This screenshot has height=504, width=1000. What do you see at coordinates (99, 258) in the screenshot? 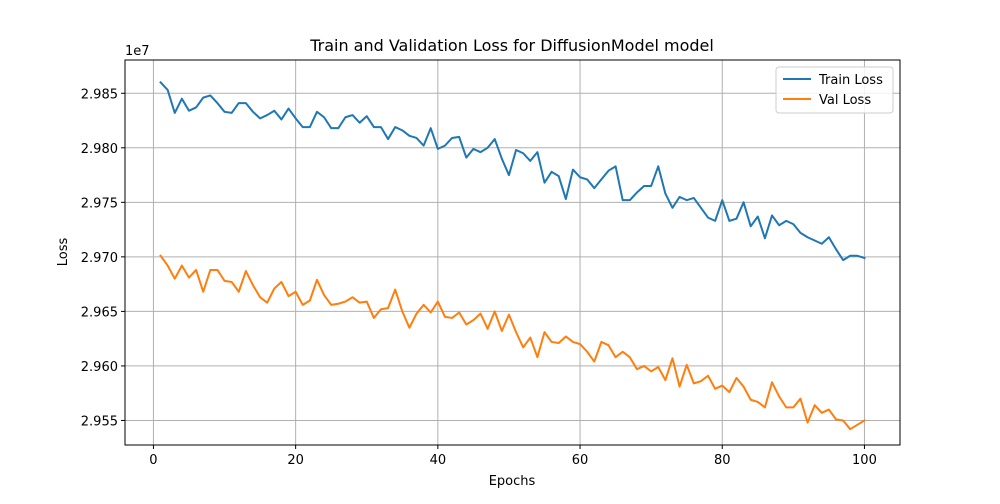
I see `y-tick-label: 2.970` at bounding box center [99, 258].